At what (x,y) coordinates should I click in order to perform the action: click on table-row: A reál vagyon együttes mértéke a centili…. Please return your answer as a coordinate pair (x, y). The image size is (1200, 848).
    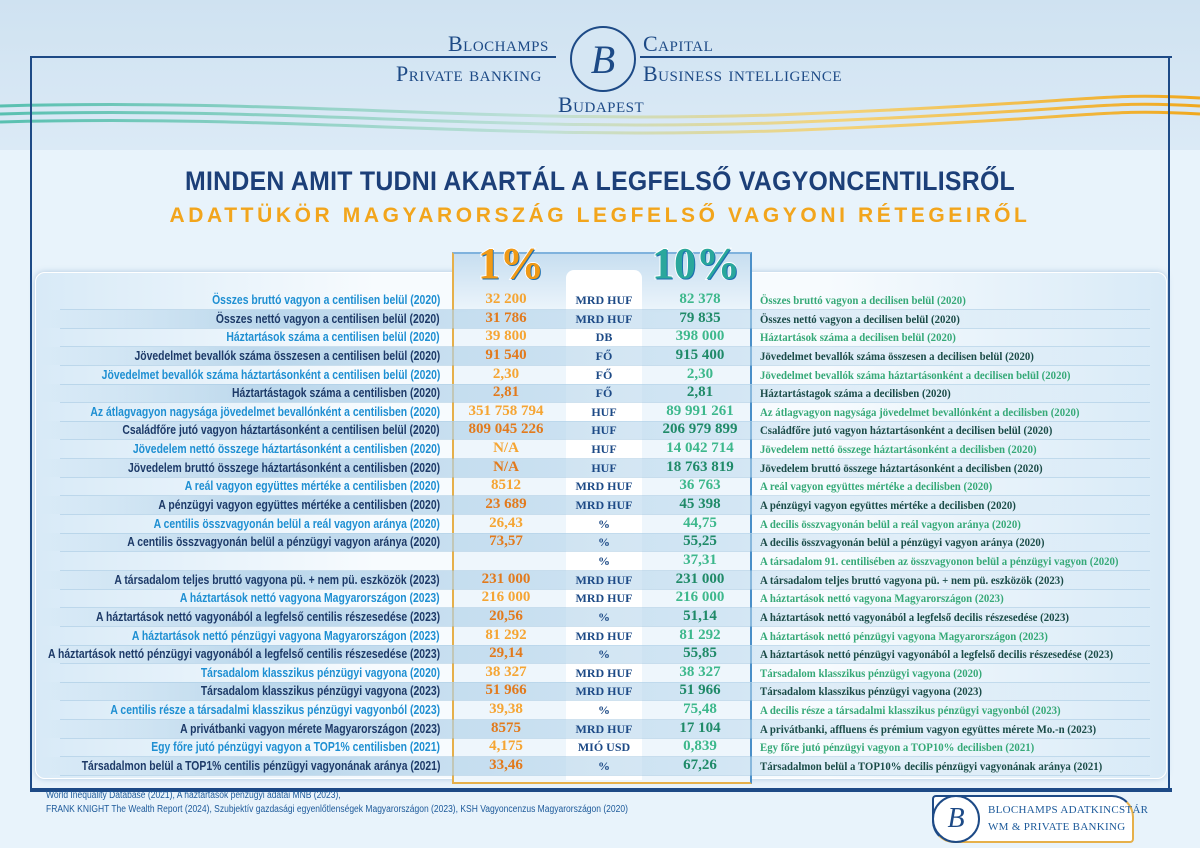
    Looking at the image, I should click on (600, 487).